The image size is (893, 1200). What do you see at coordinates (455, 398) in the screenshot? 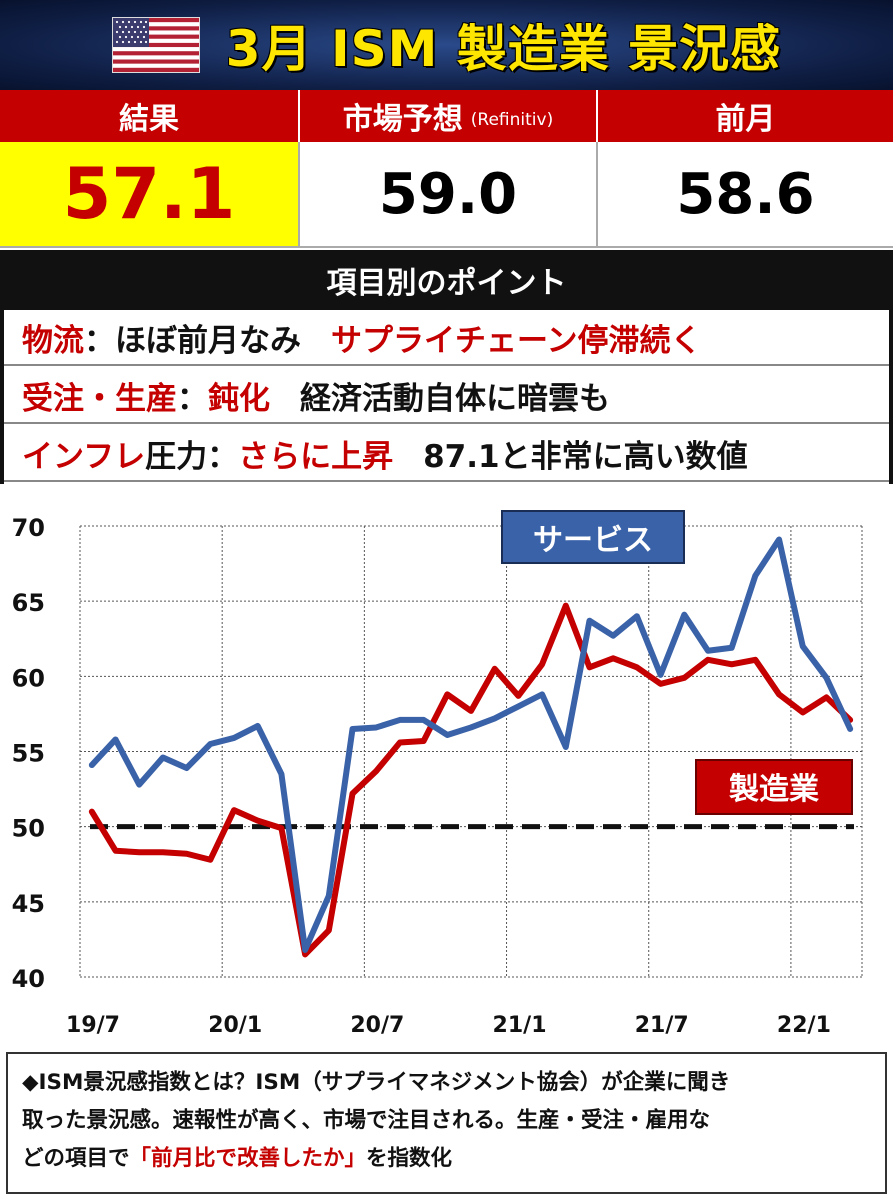
I see `point-note: 経済活動自体に暗雲も` at bounding box center [455, 398].